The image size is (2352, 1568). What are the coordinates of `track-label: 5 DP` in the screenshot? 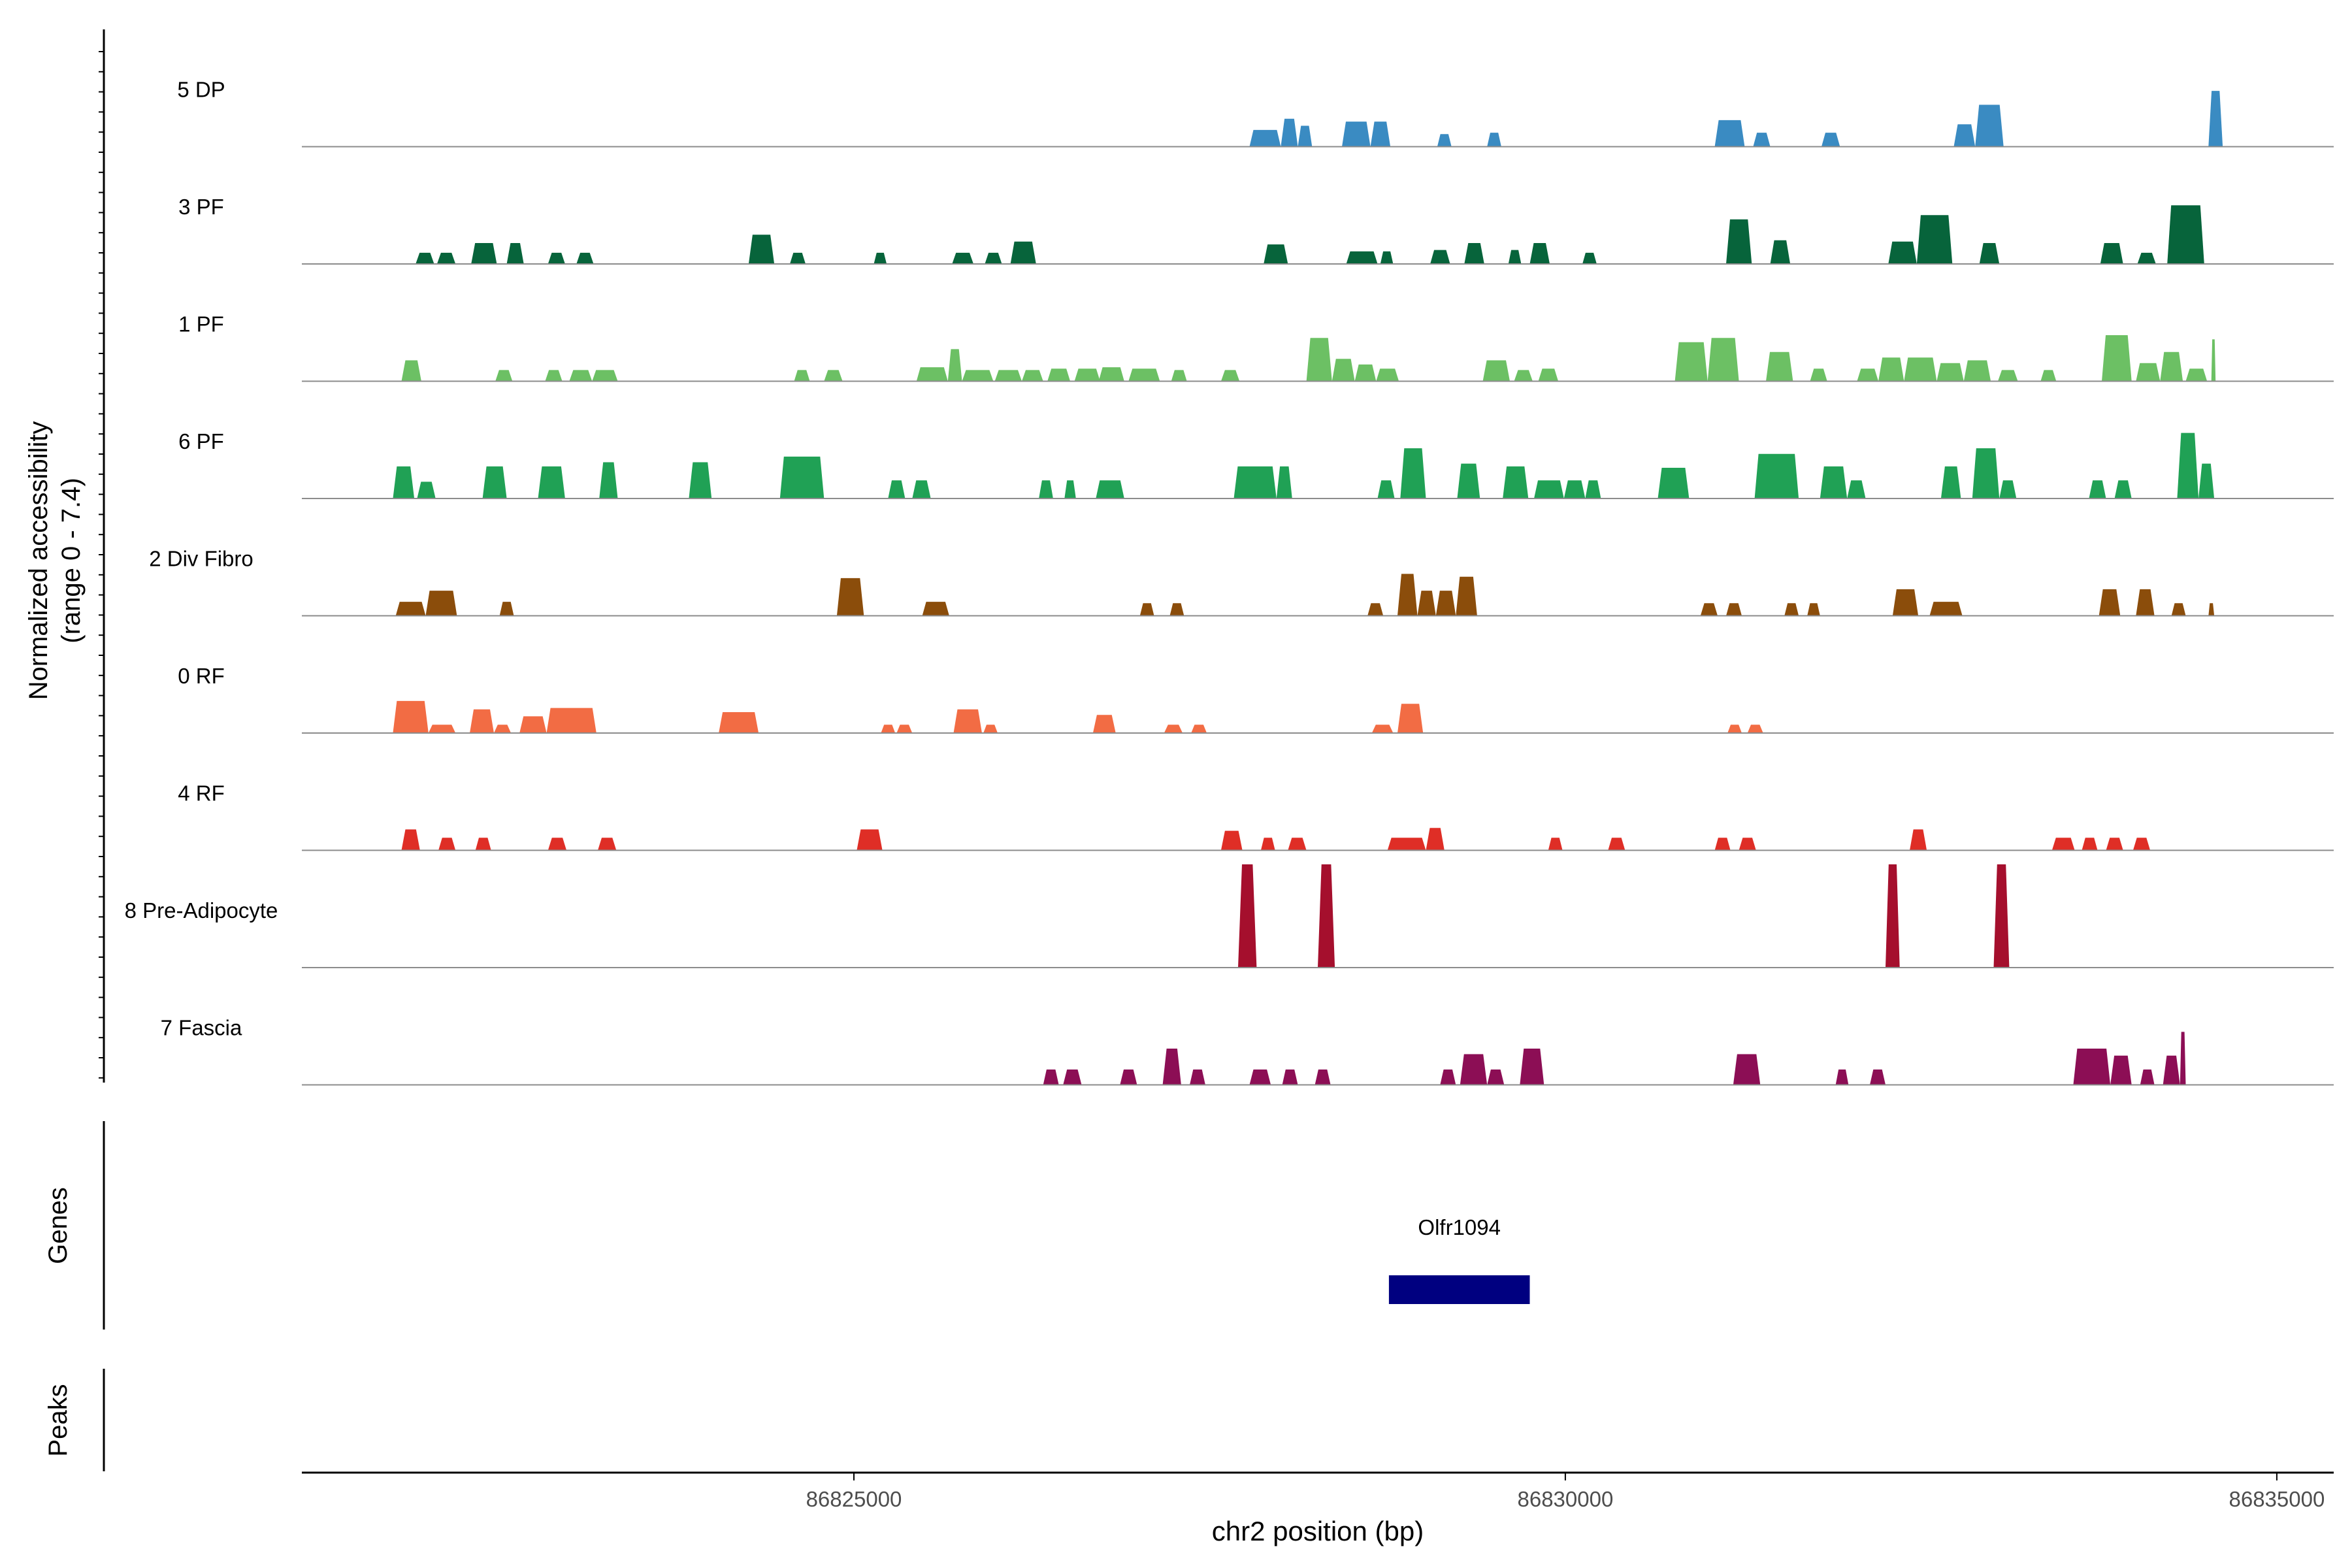 It's located at (201, 90).